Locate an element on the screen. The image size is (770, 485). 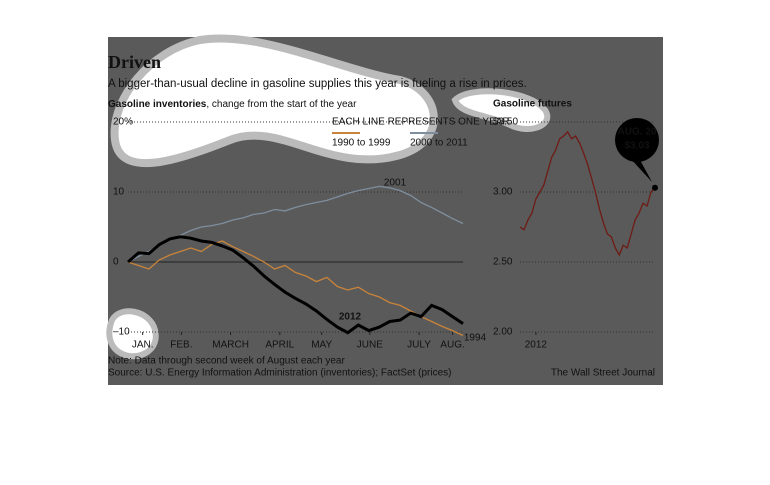
y-tick-label: 2.50 is located at coordinates (503, 262).